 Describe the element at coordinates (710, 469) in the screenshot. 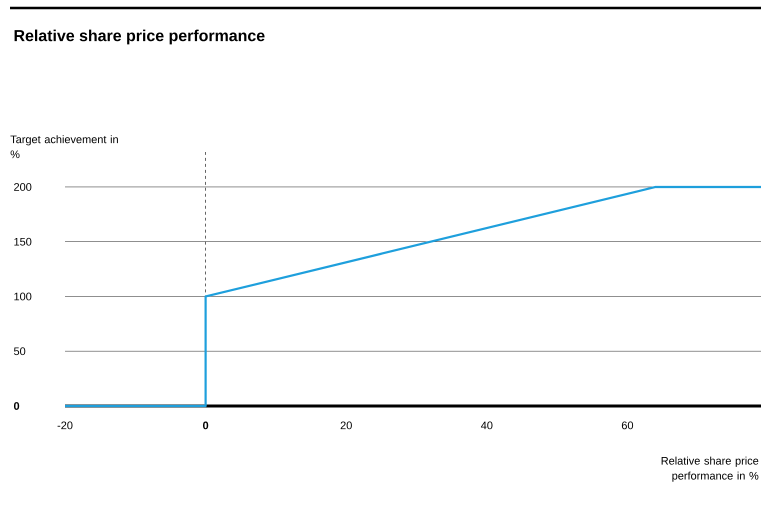

I see `x-axis-title: Relative share price performance in %` at that location.